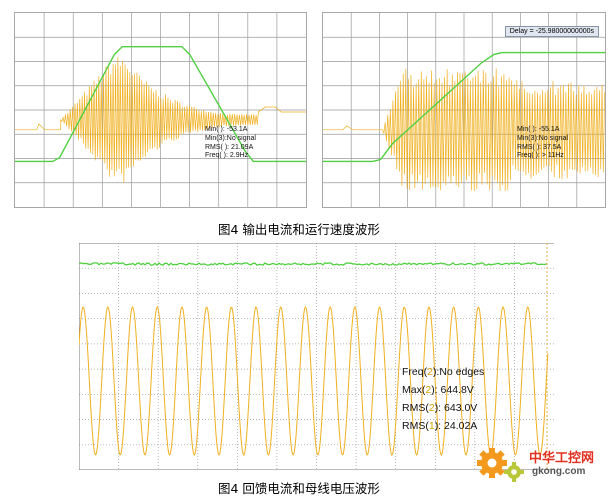  What do you see at coordinates (440, 408) in the screenshot?
I see `readout-rms-ch2: RMS(2): 643.0V` at bounding box center [440, 408].